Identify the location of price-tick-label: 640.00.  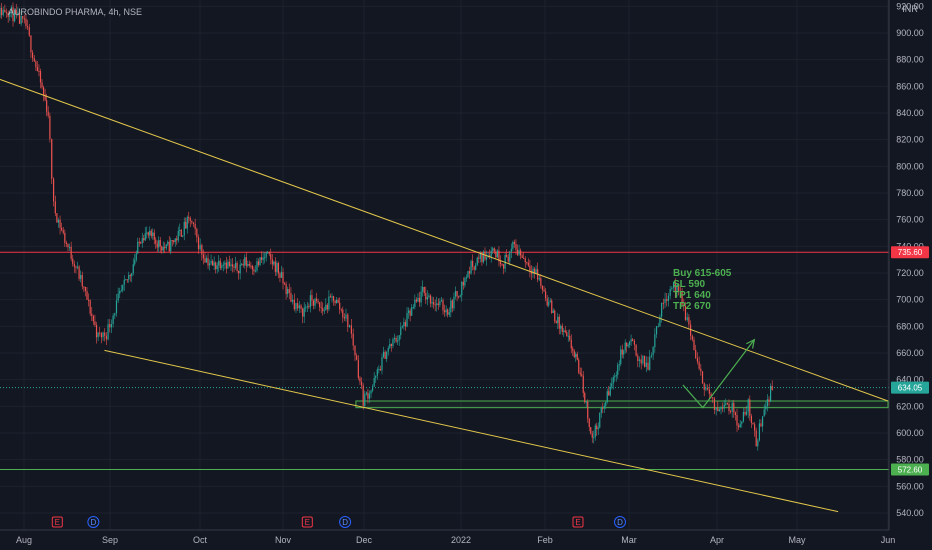
(910, 380).